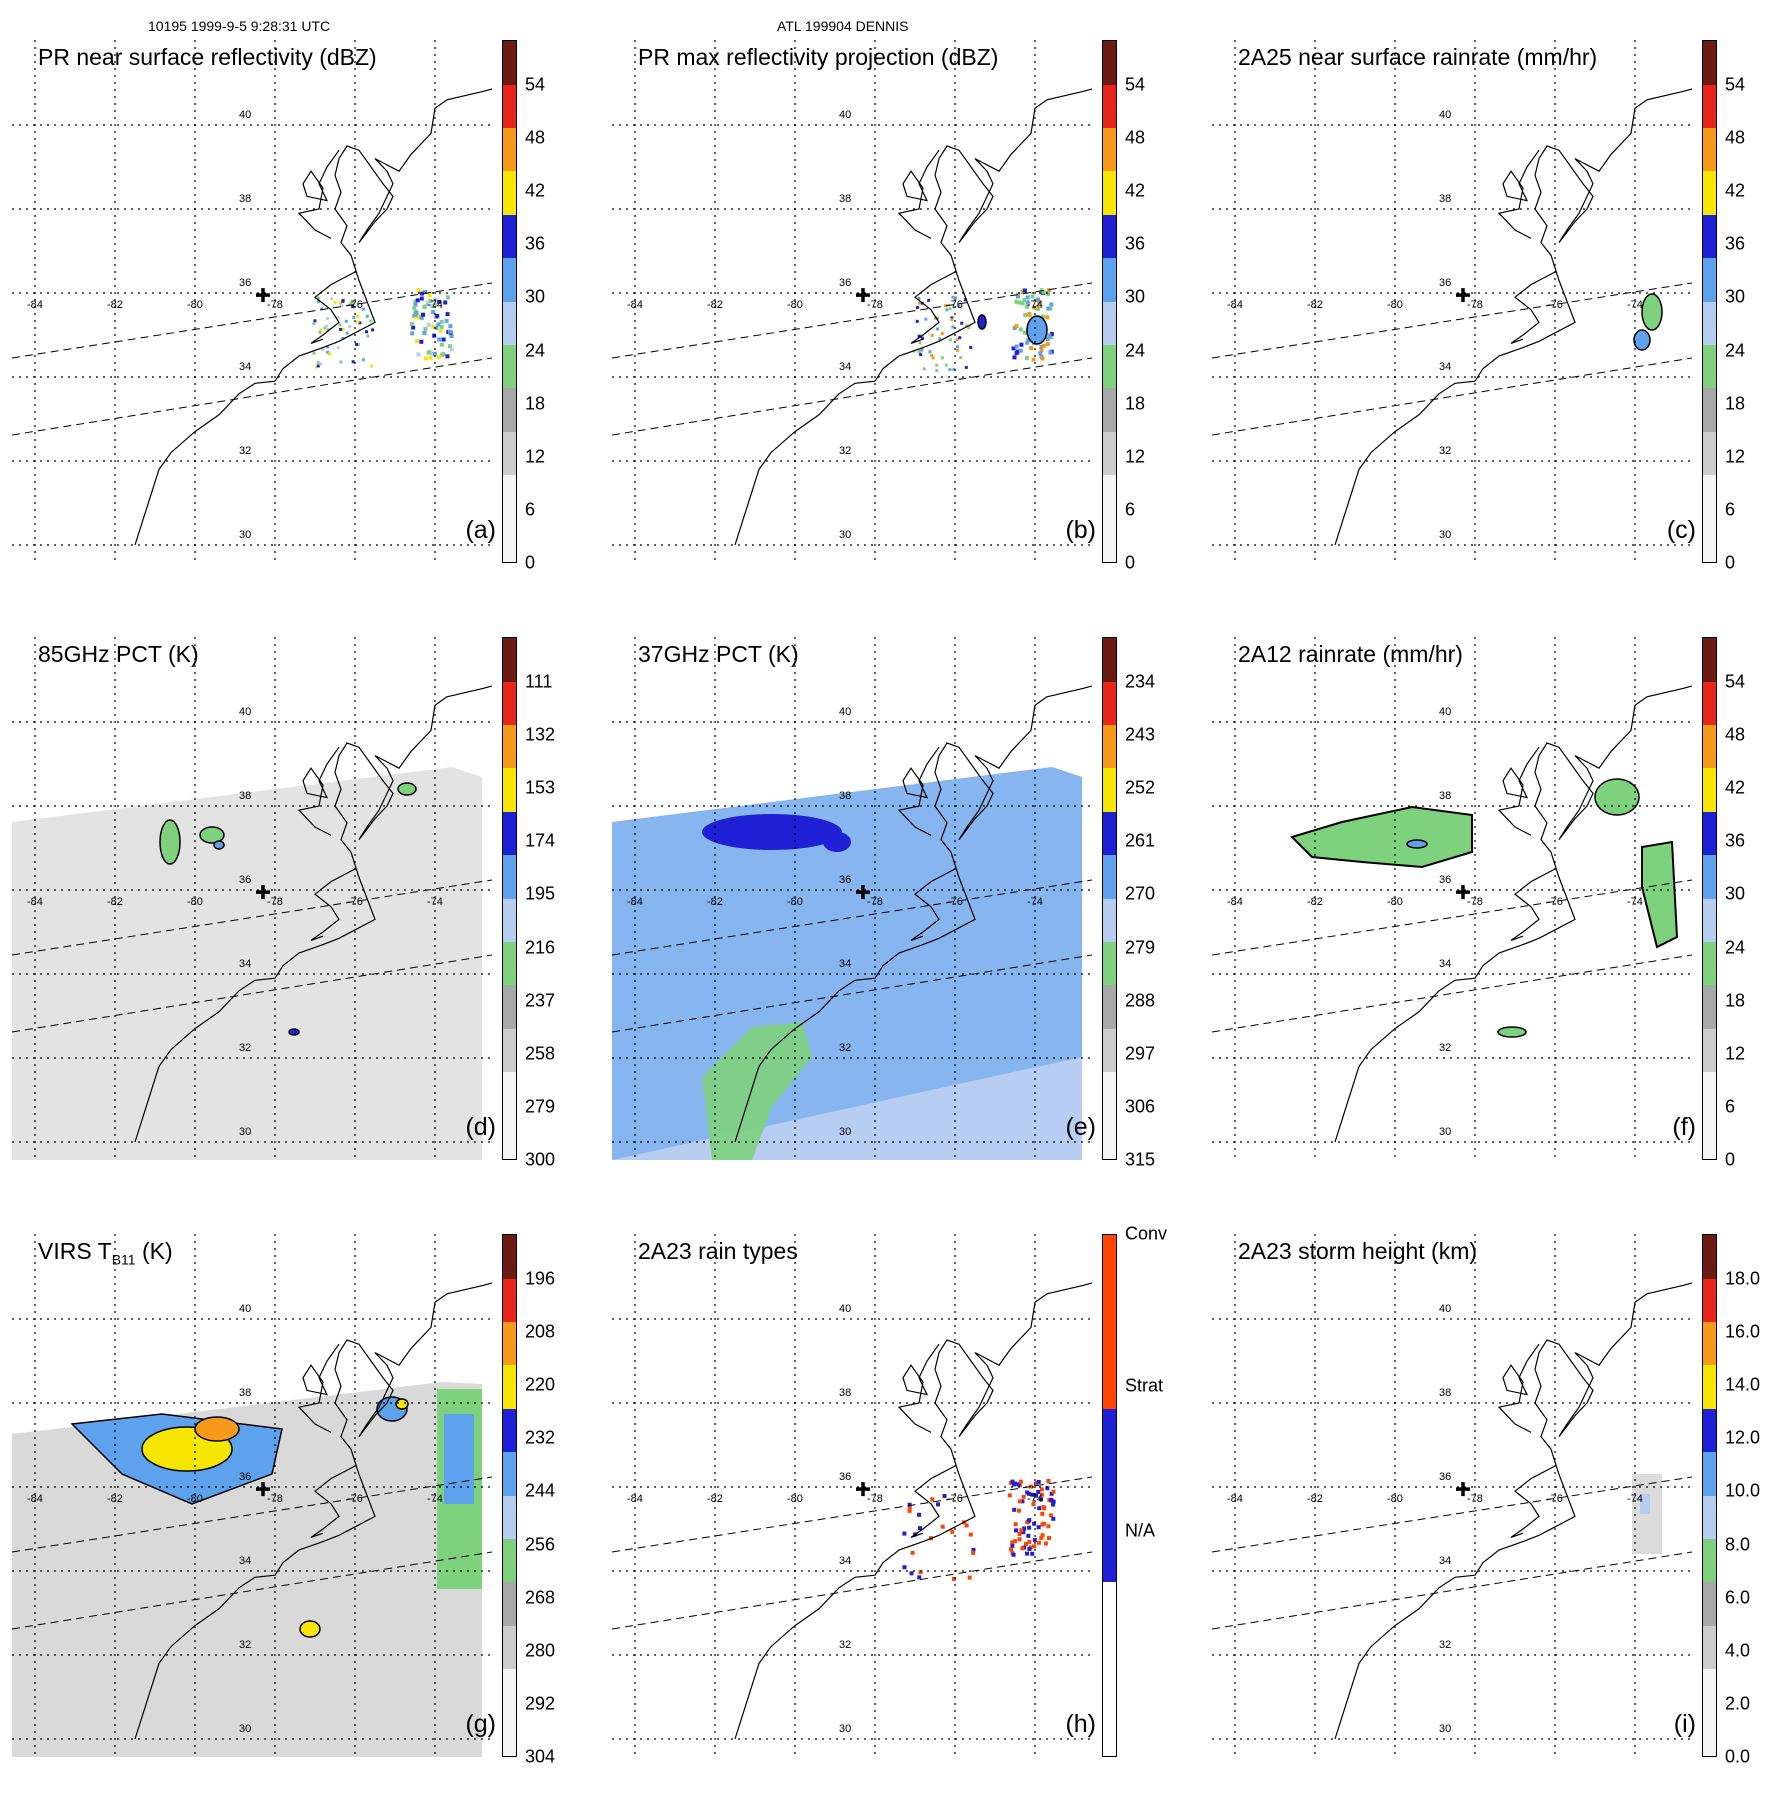  What do you see at coordinates (540, 1384) in the screenshot?
I see `colorbar-tick-label: 220` at bounding box center [540, 1384].